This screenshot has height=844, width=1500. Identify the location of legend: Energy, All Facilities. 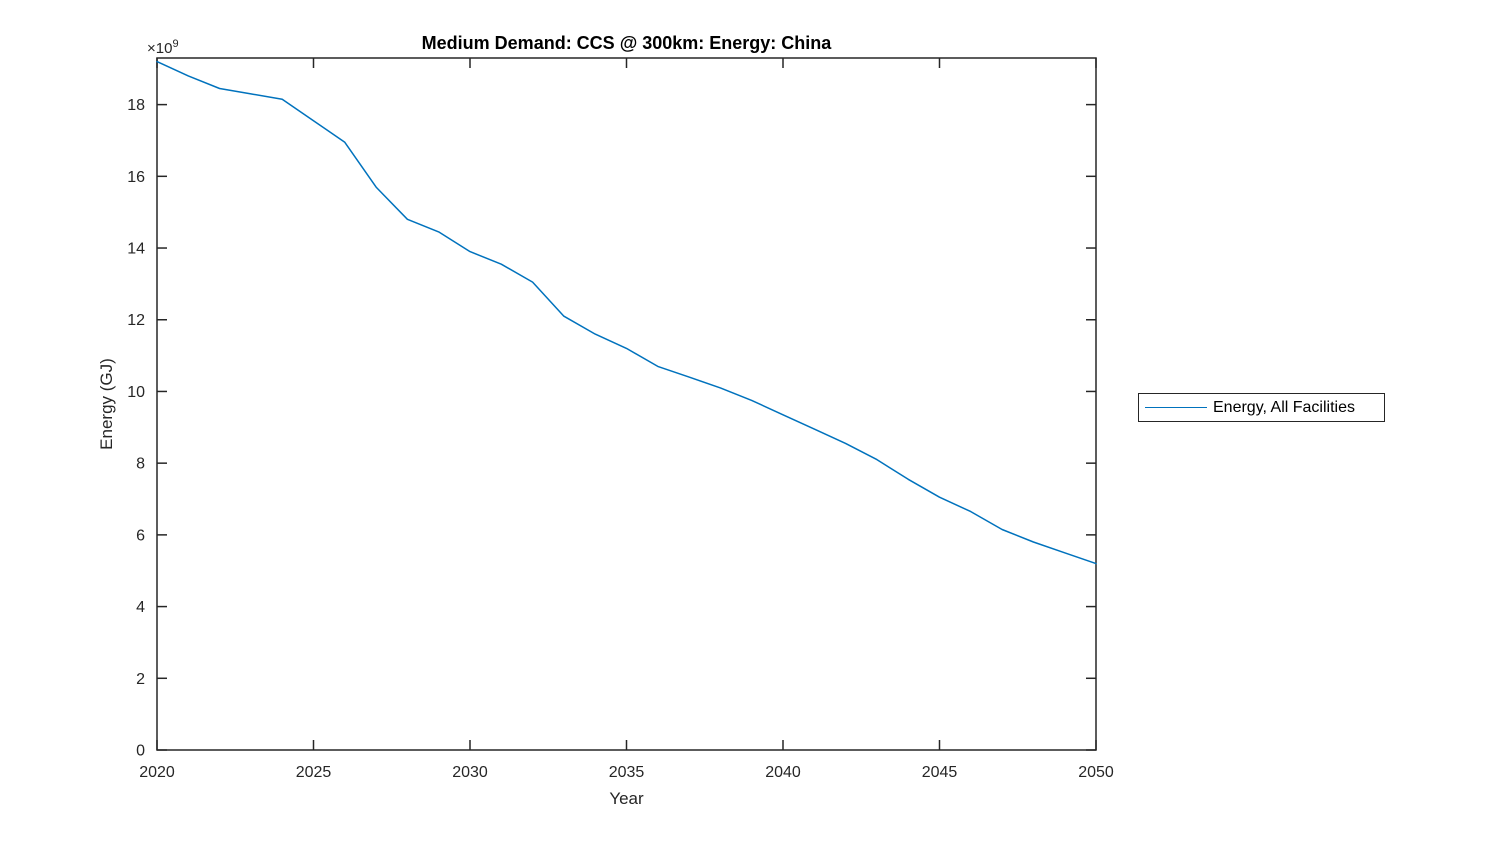
(1261, 407).